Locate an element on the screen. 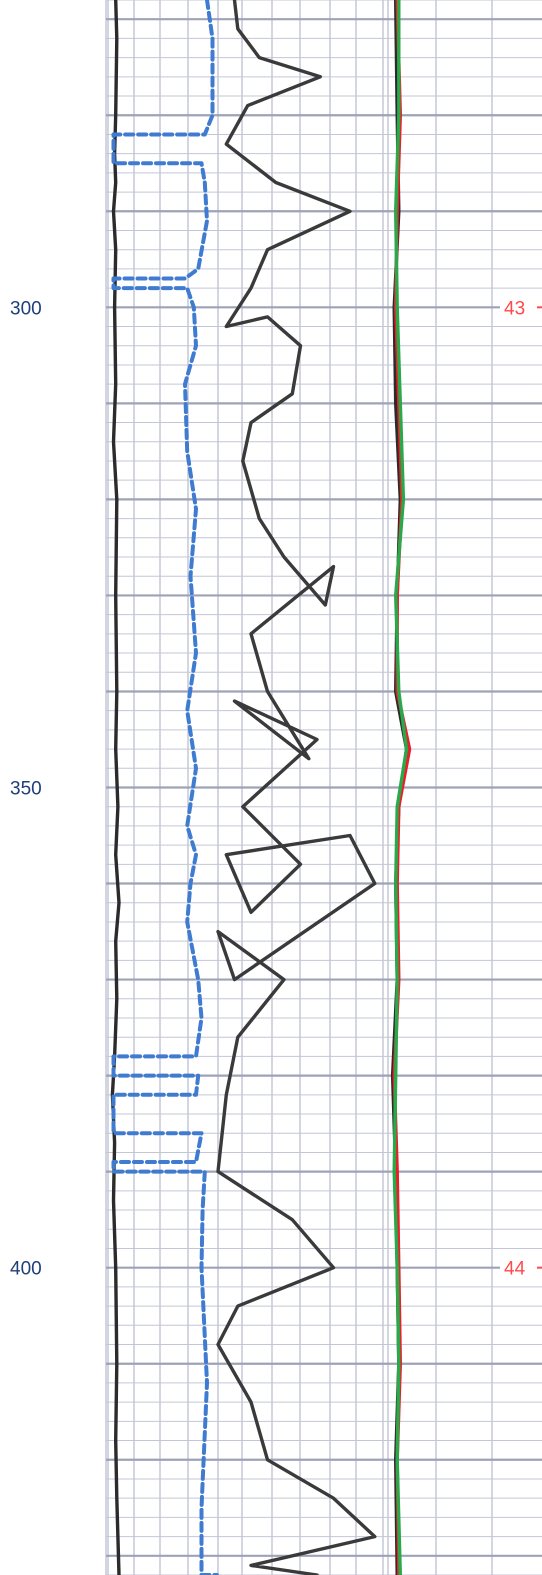 The height and width of the screenshot is (1575, 542). reference-label: 44 is located at coordinates (515, 1269).